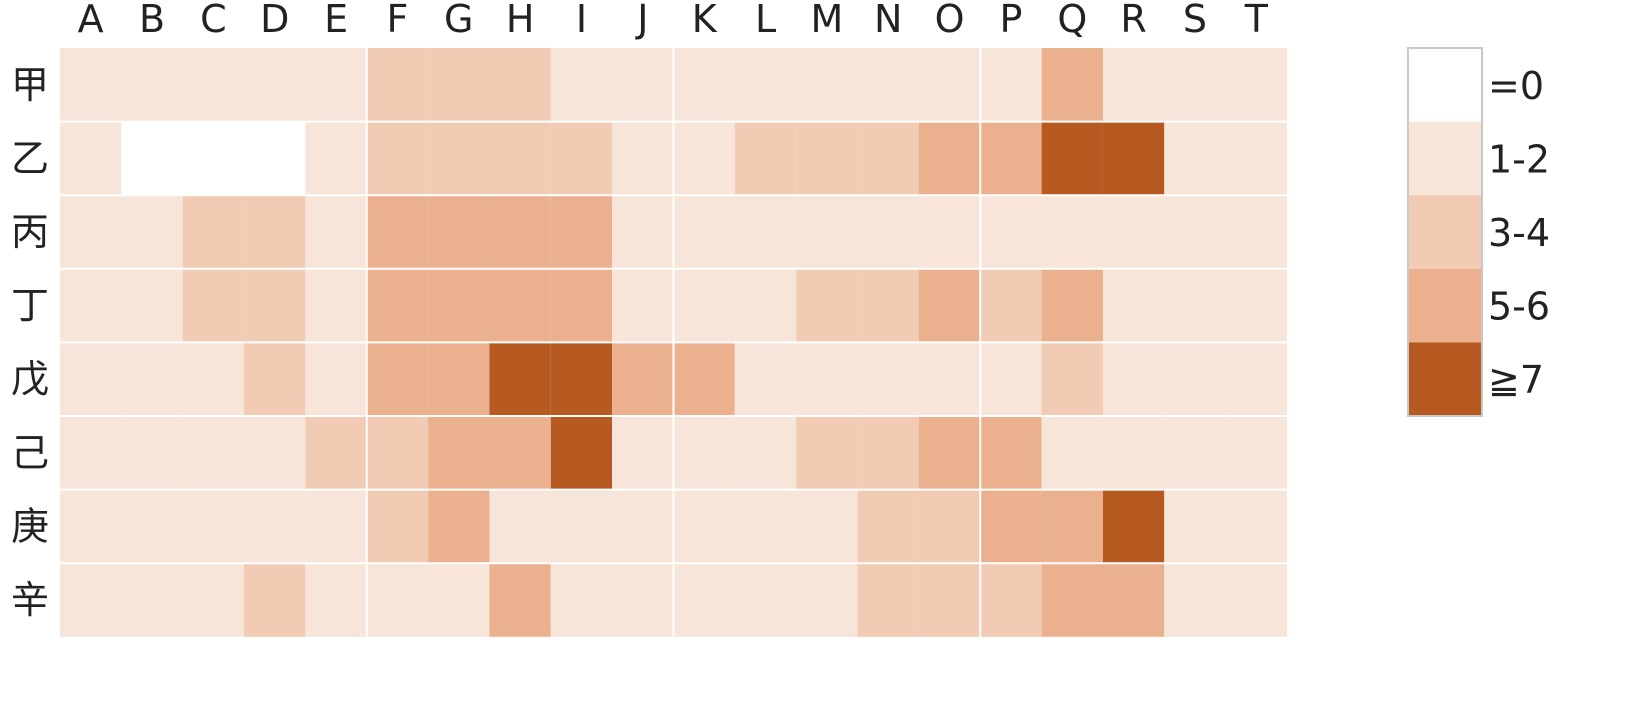 The image size is (1639, 724). Describe the element at coordinates (1519, 159) in the screenshot. I see `legend-label: 1-2` at that location.